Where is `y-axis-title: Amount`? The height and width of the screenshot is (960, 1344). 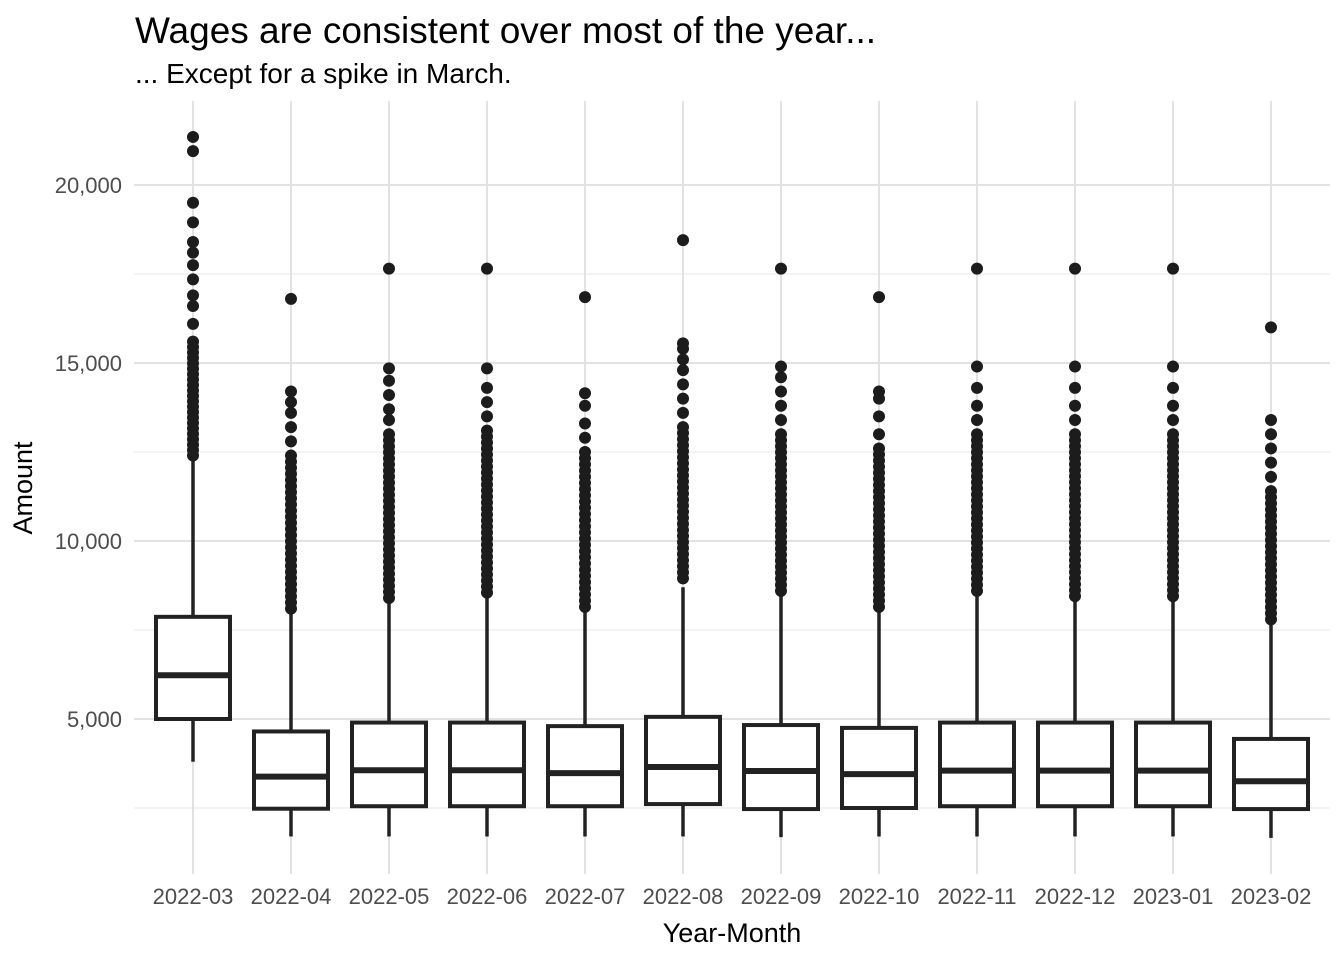
y-axis-title: Amount is located at coordinates (23, 488).